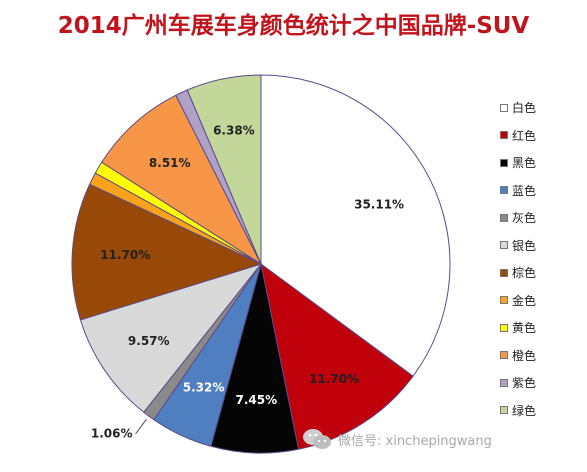  What do you see at coordinates (379, 204) in the screenshot?
I see `data-label-1: 35.11%` at bounding box center [379, 204].